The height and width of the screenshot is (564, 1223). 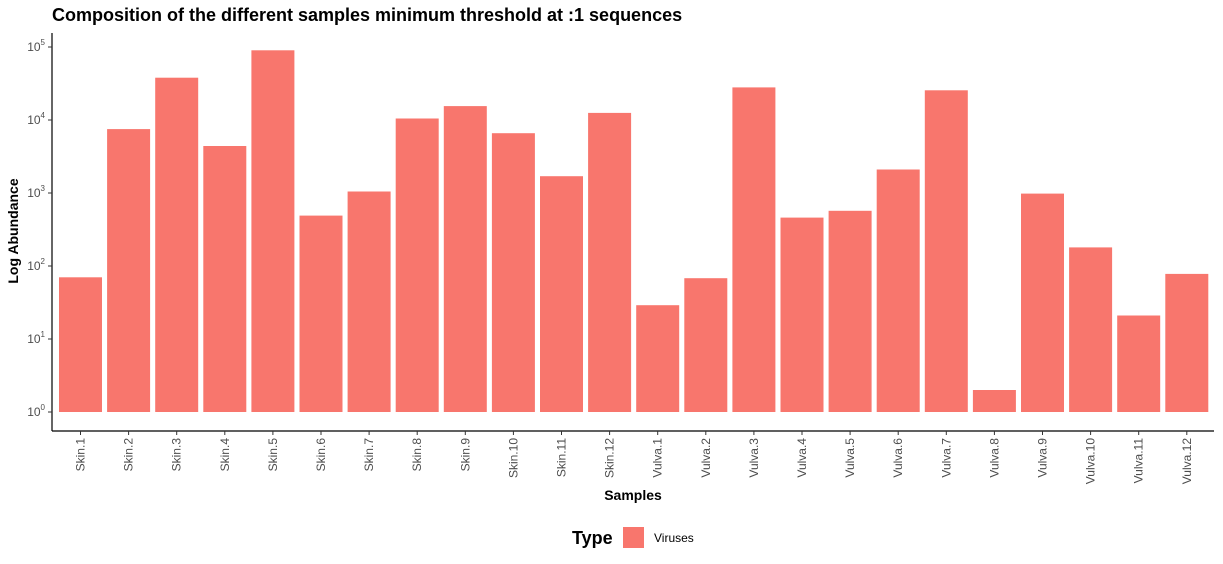 I want to click on x-tick-label: Vulva.11, so click(x=1139, y=461).